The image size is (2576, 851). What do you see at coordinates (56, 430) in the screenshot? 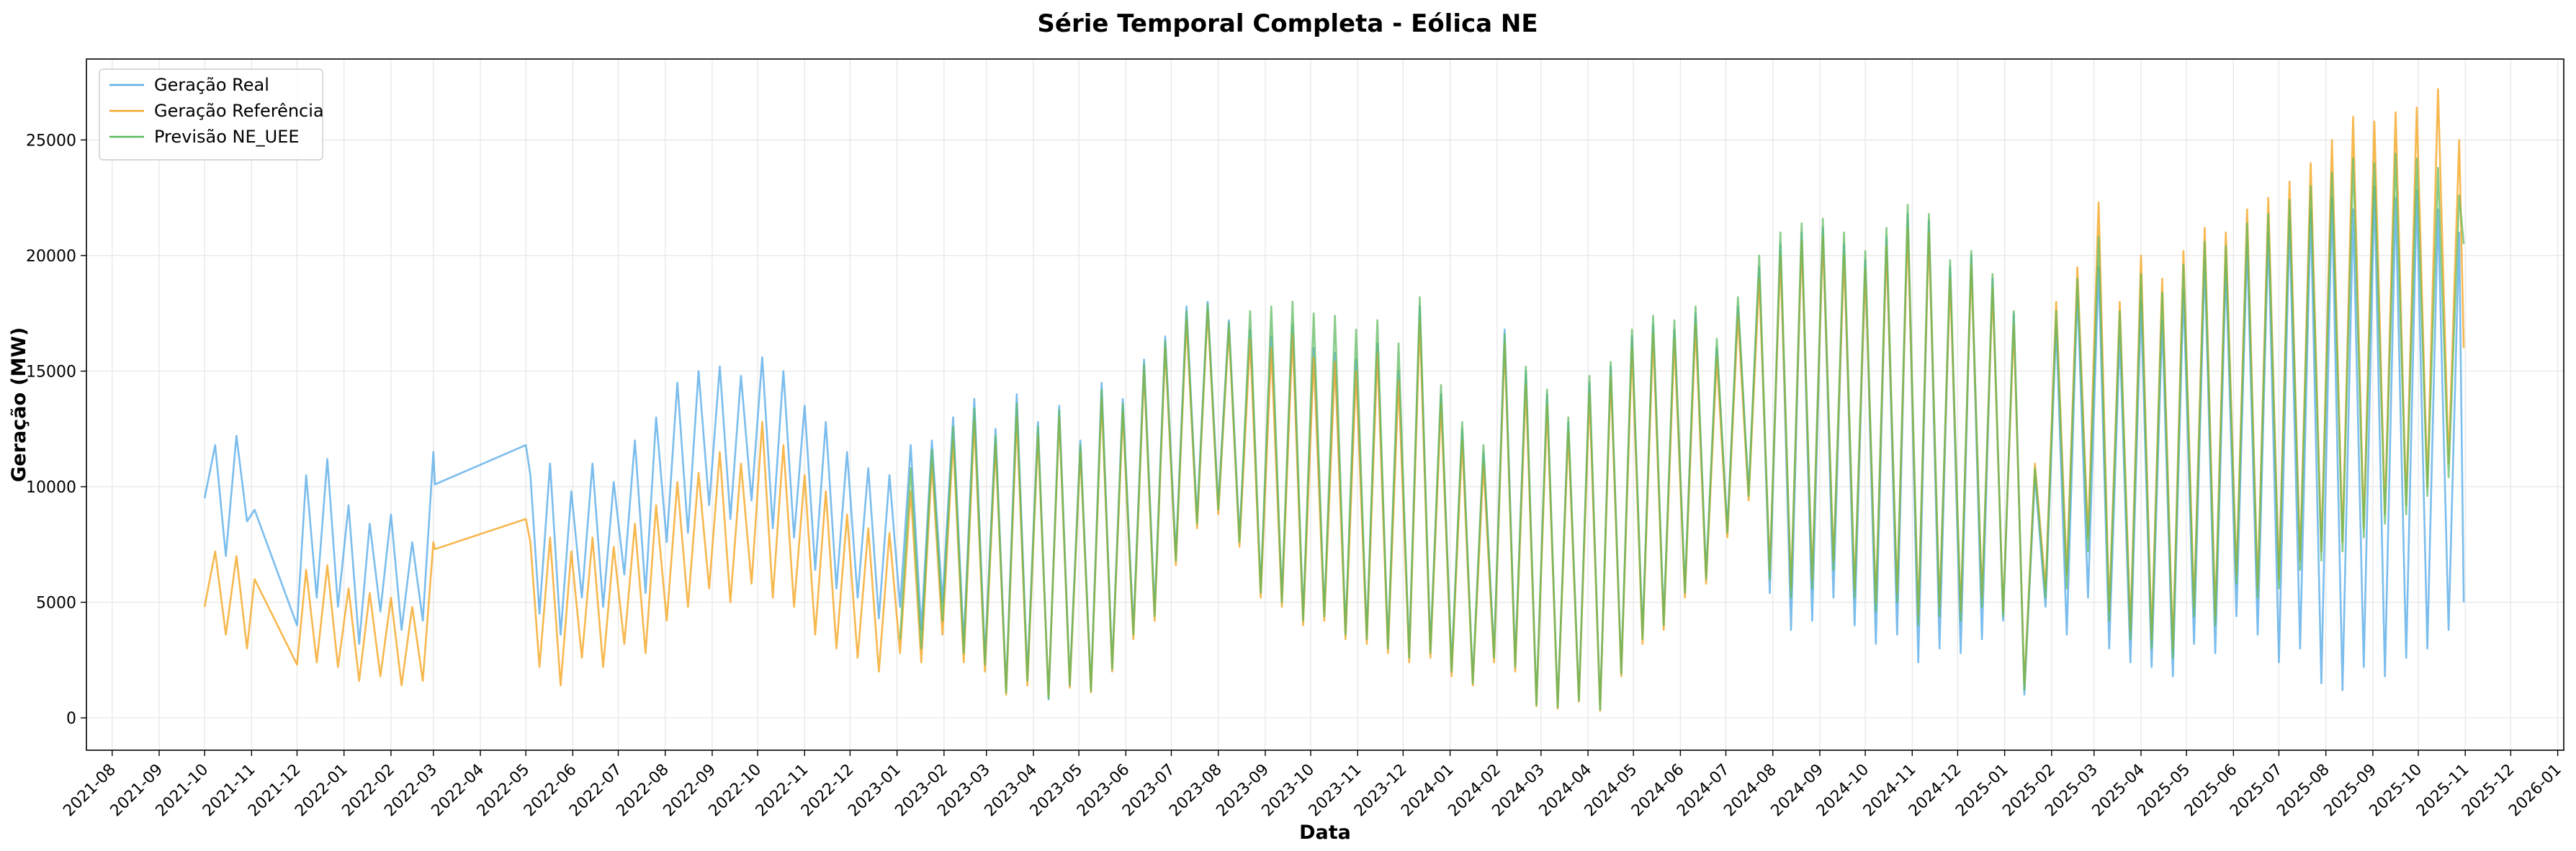
I see `y-axis-ticks: 0 5000 10000 15000 20000 25000` at bounding box center [56, 430].